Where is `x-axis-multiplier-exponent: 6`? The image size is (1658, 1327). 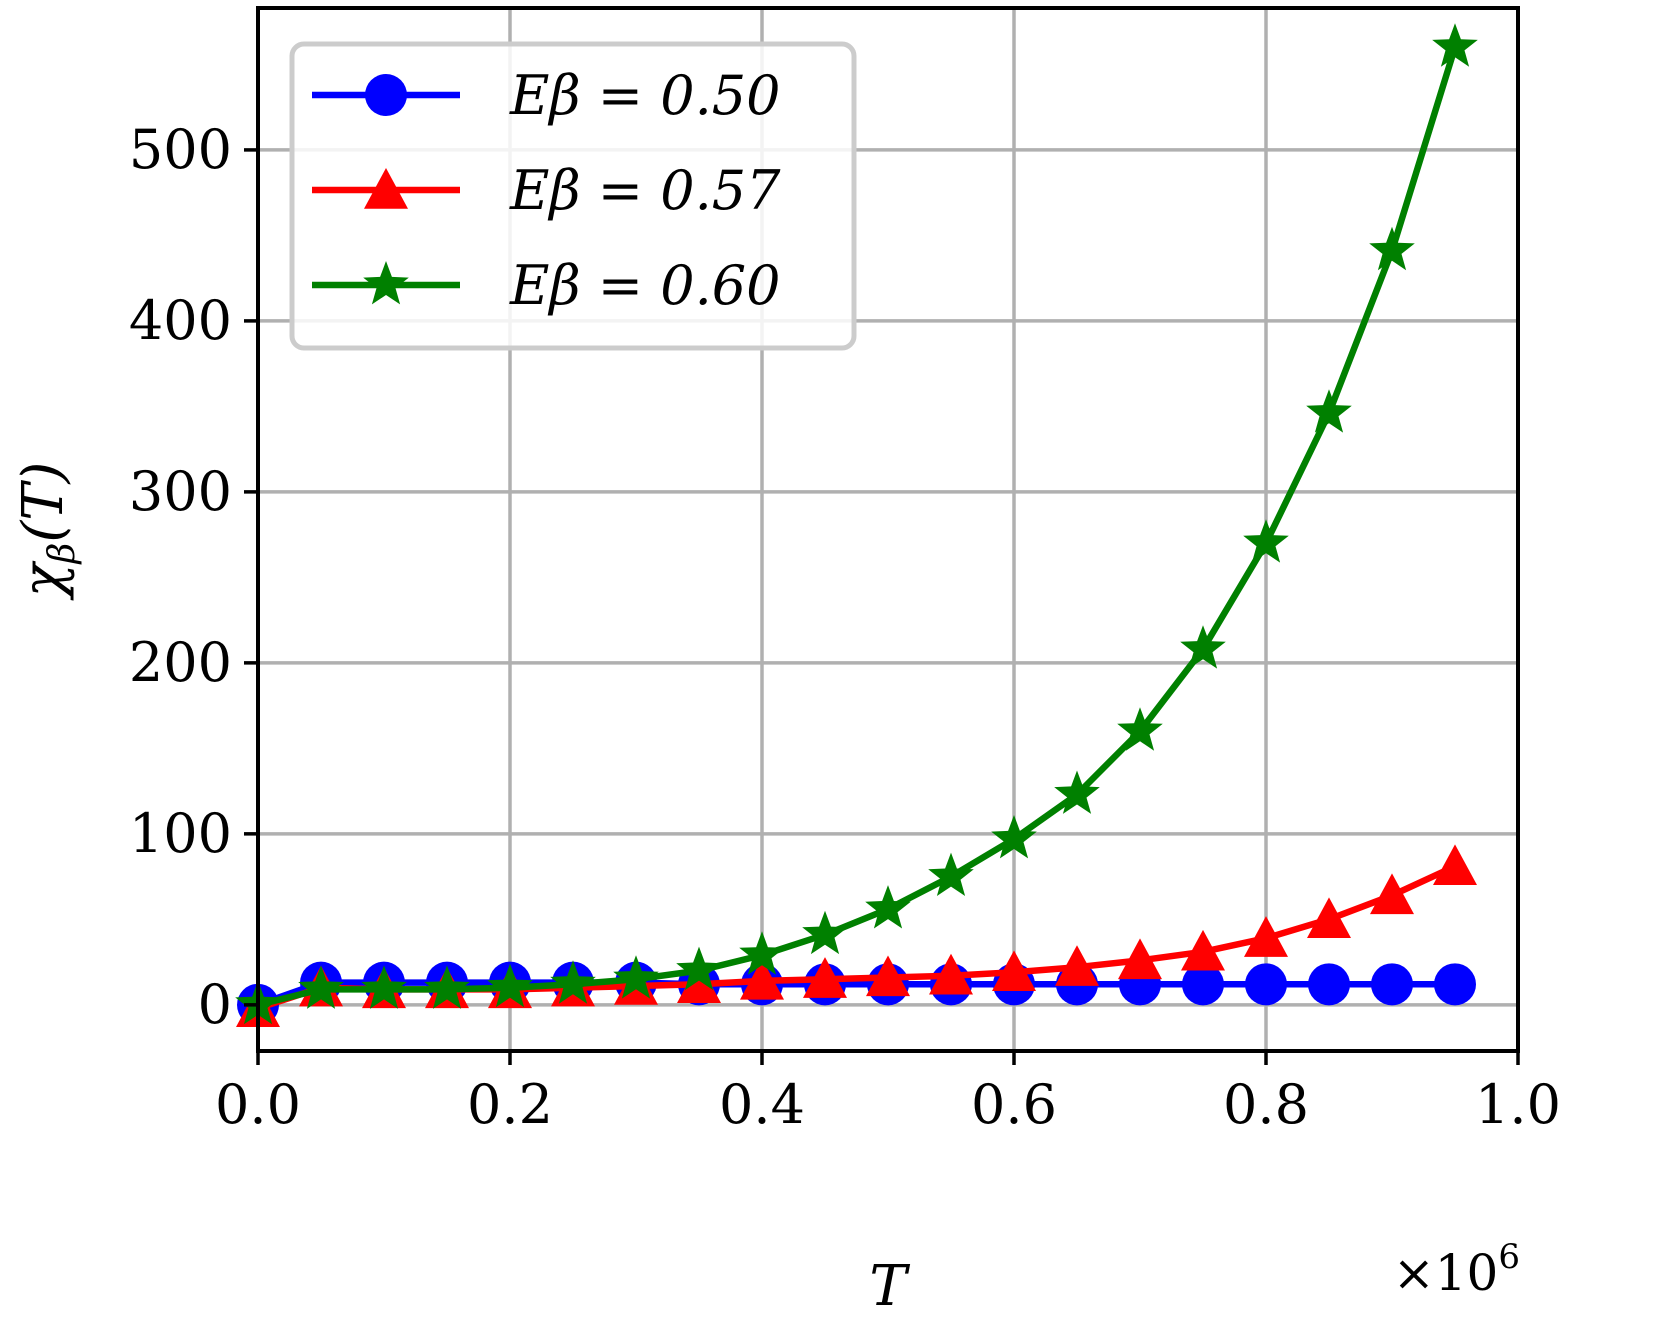 x-axis-multiplier-exponent: 6 is located at coordinates (1509, 1257).